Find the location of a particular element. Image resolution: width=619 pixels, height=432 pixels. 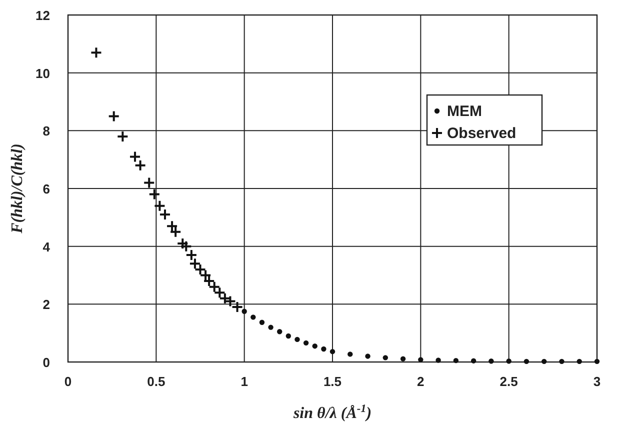

legend-label: Observed is located at coordinates (481, 133).